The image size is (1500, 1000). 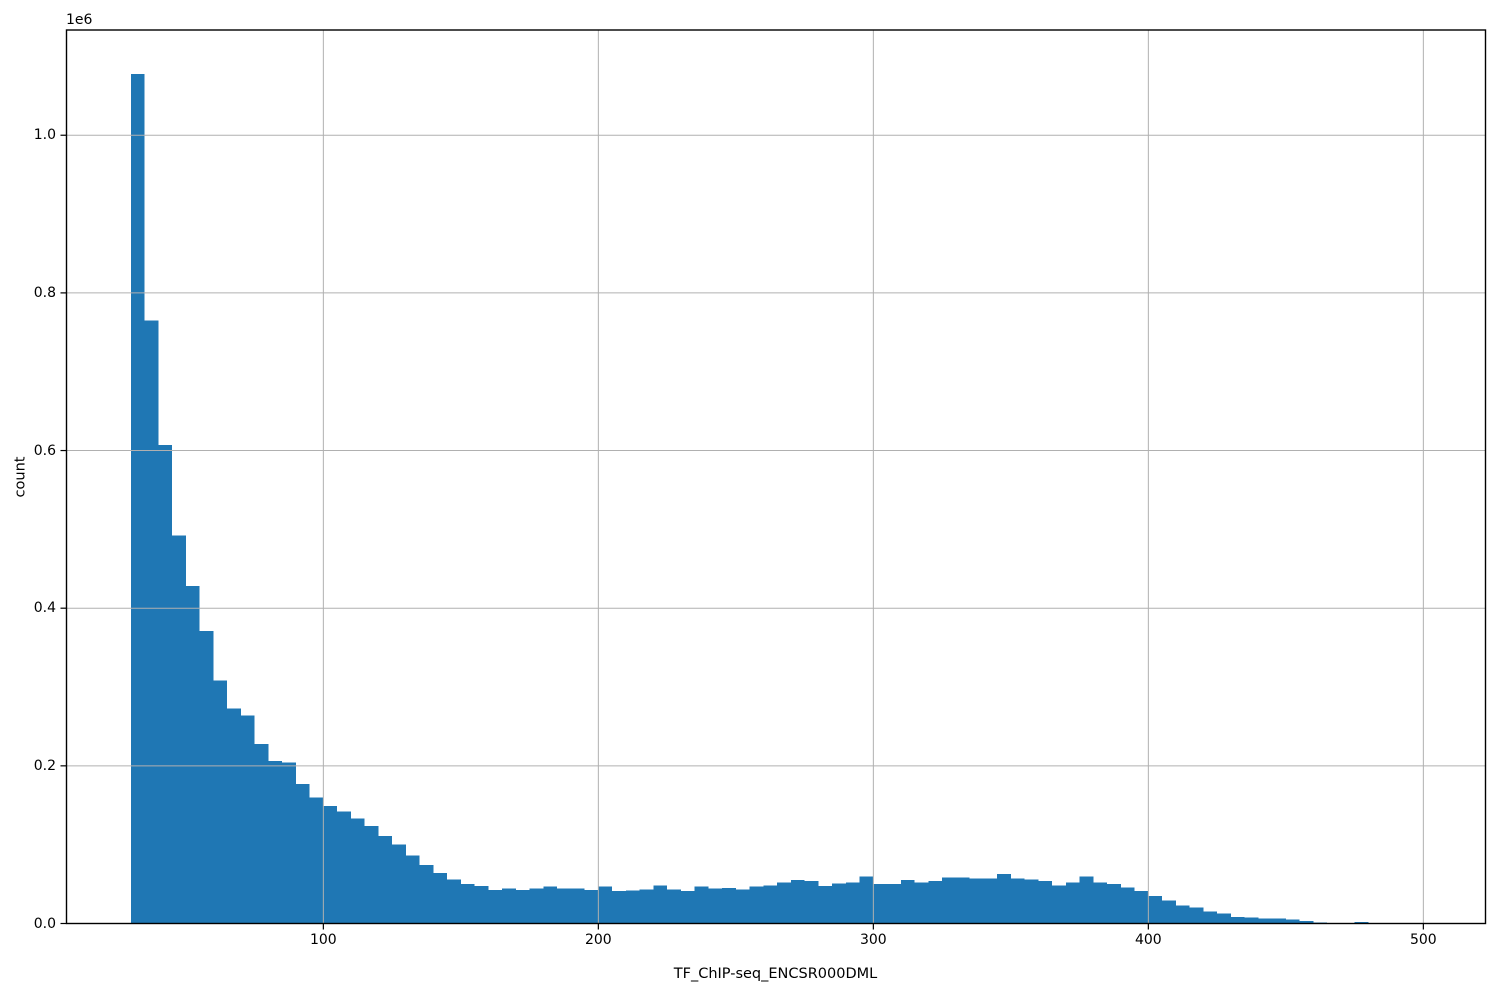 What do you see at coordinates (775, 974) in the screenshot?
I see `x-axis-label: TF_ChIP-seq_ENCSR000DML` at bounding box center [775, 974].